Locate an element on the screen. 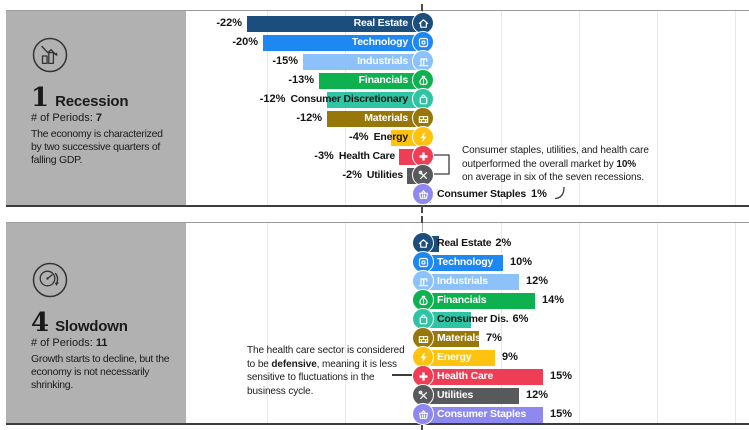 The width and height of the screenshot is (749, 430). utilities-row: Utilities 12% is located at coordinates (467, 395).